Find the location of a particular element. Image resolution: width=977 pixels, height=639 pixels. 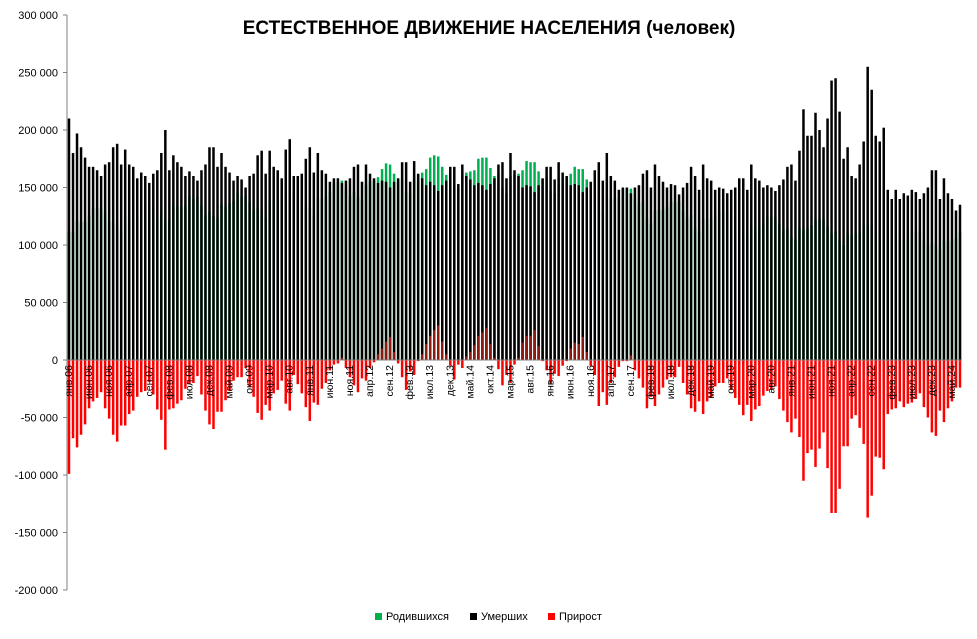

x-tick-label: мар.20 is located at coordinates (751, 382).